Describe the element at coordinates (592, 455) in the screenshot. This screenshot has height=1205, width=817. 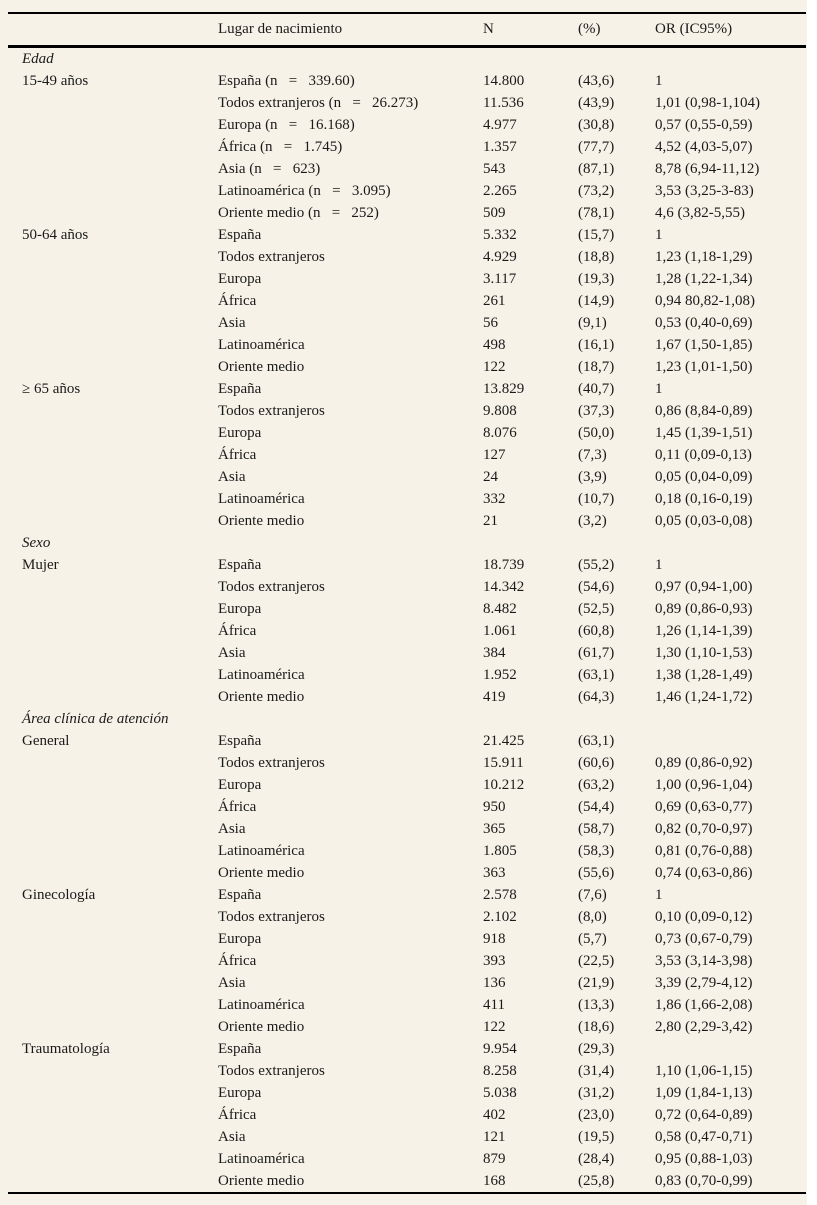
I see `pct-cell: (7,3)` at that location.